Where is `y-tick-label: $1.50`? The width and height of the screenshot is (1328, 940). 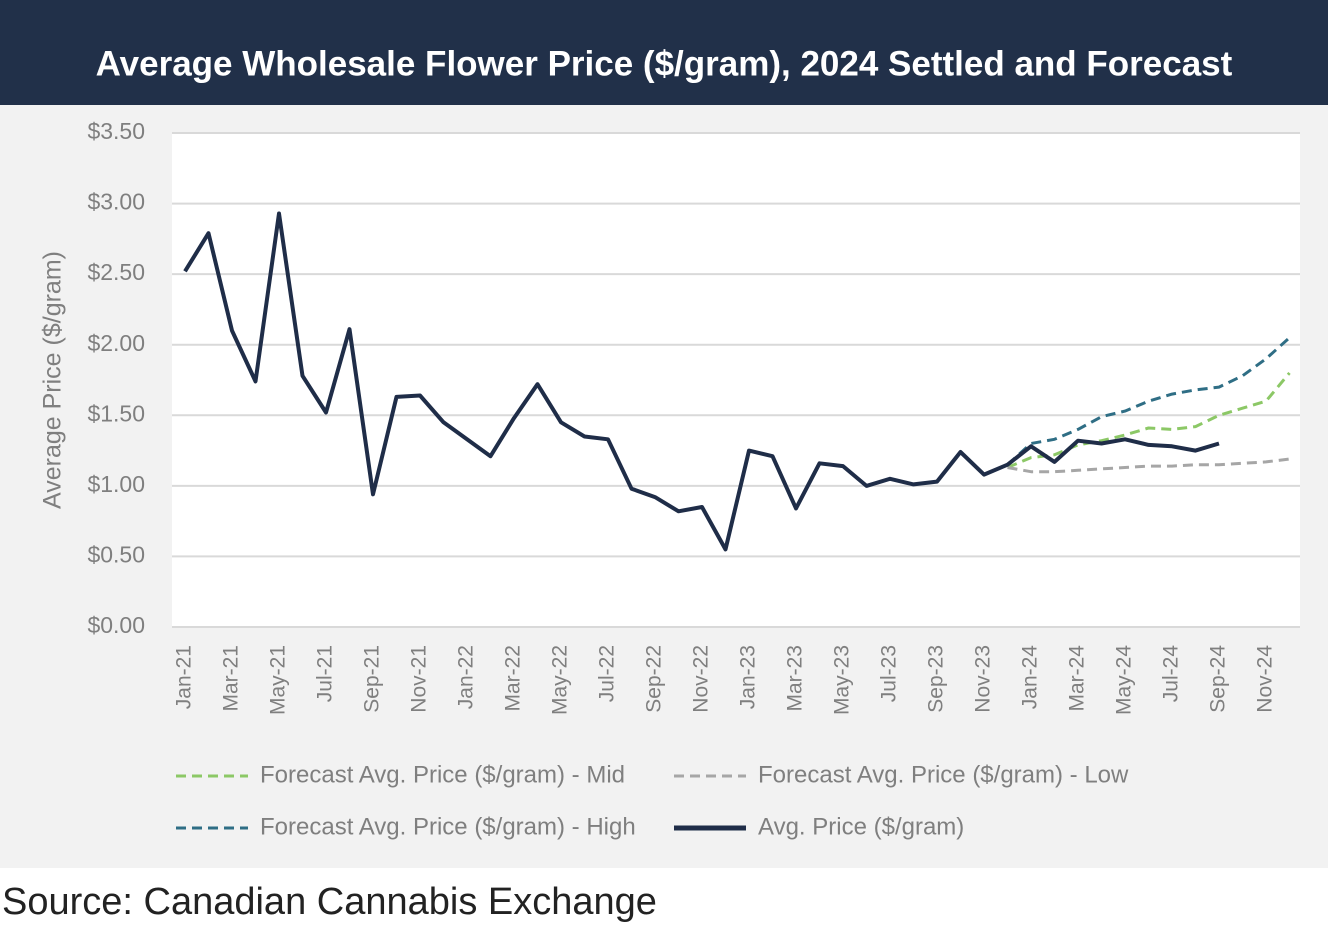 y-tick-label: $1.50 is located at coordinates (116, 413).